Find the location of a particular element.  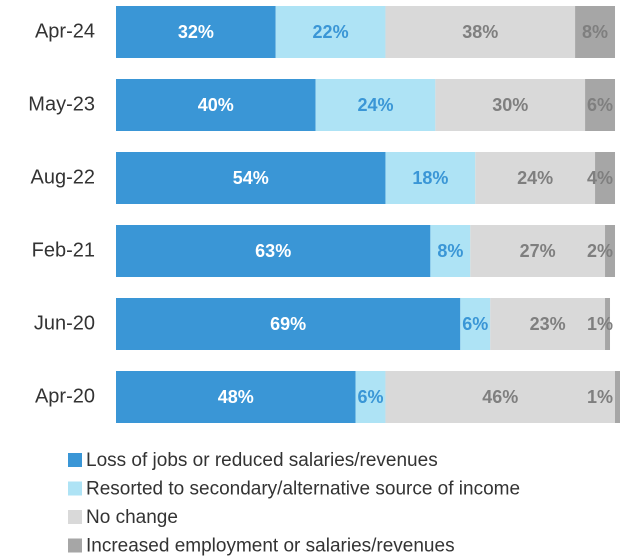

data-label: 63% is located at coordinates (273, 251).